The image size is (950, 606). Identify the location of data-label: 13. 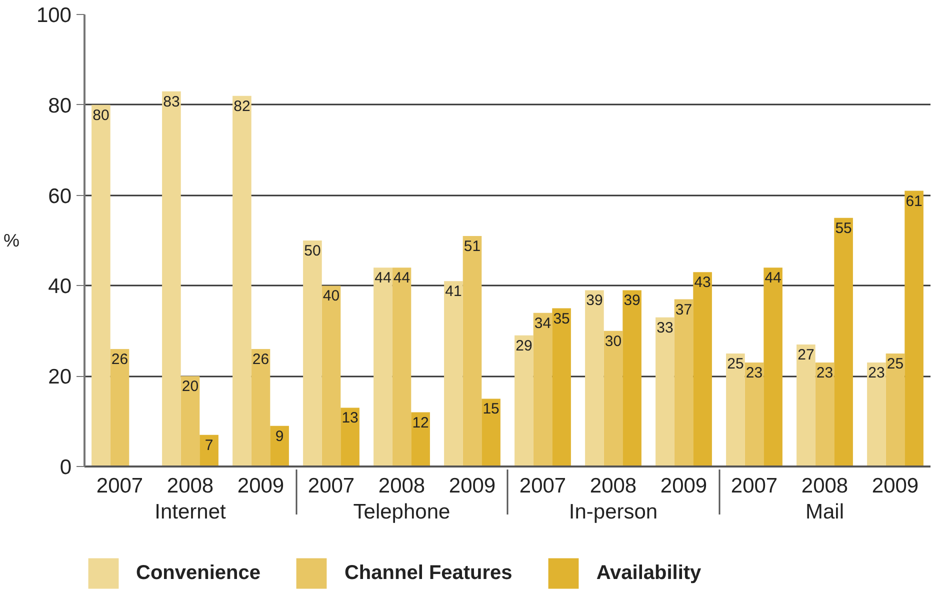
(350, 418).